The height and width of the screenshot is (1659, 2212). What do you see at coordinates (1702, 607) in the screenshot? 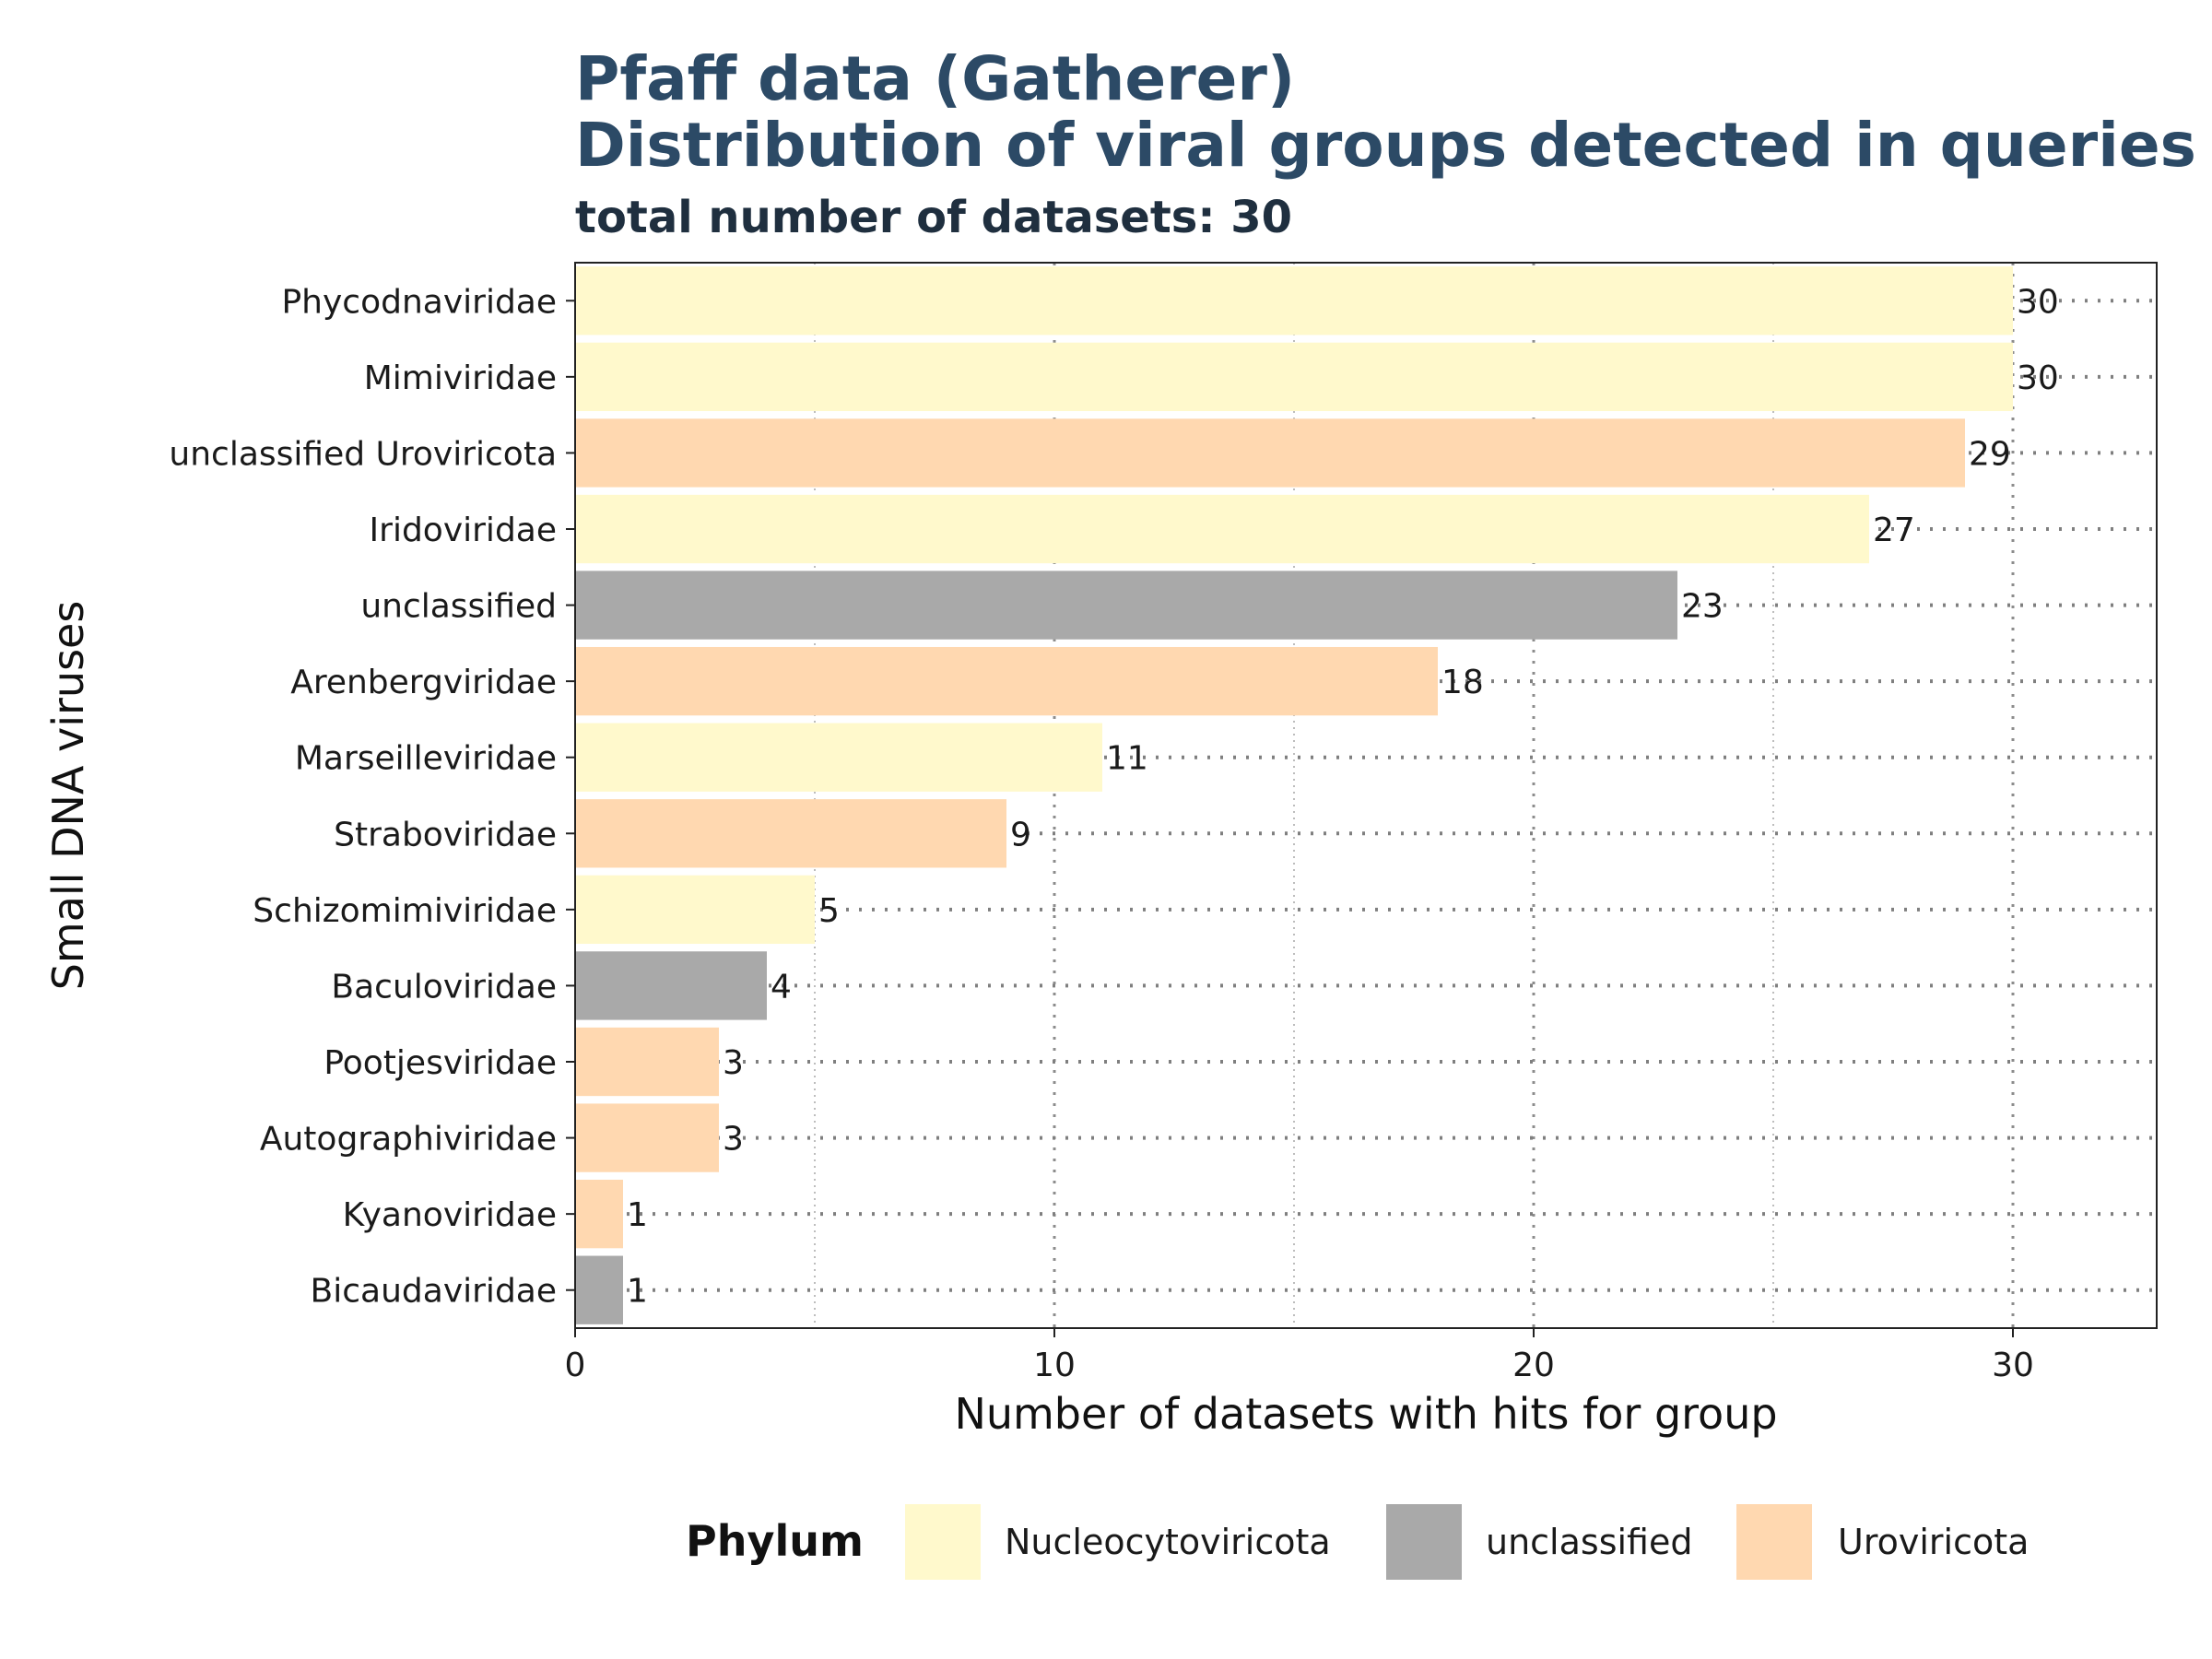
I see `data-label: 23` at bounding box center [1702, 607].